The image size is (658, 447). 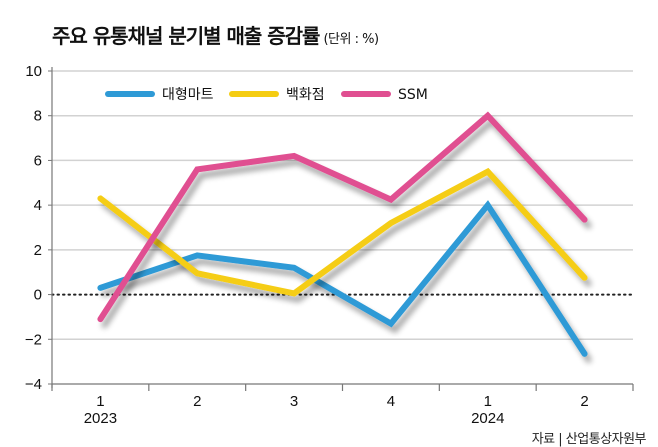 What do you see at coordinates (188, 95) in the screenshot?
I see `legend-label: 대형마트` at bounding box center [188, 95].